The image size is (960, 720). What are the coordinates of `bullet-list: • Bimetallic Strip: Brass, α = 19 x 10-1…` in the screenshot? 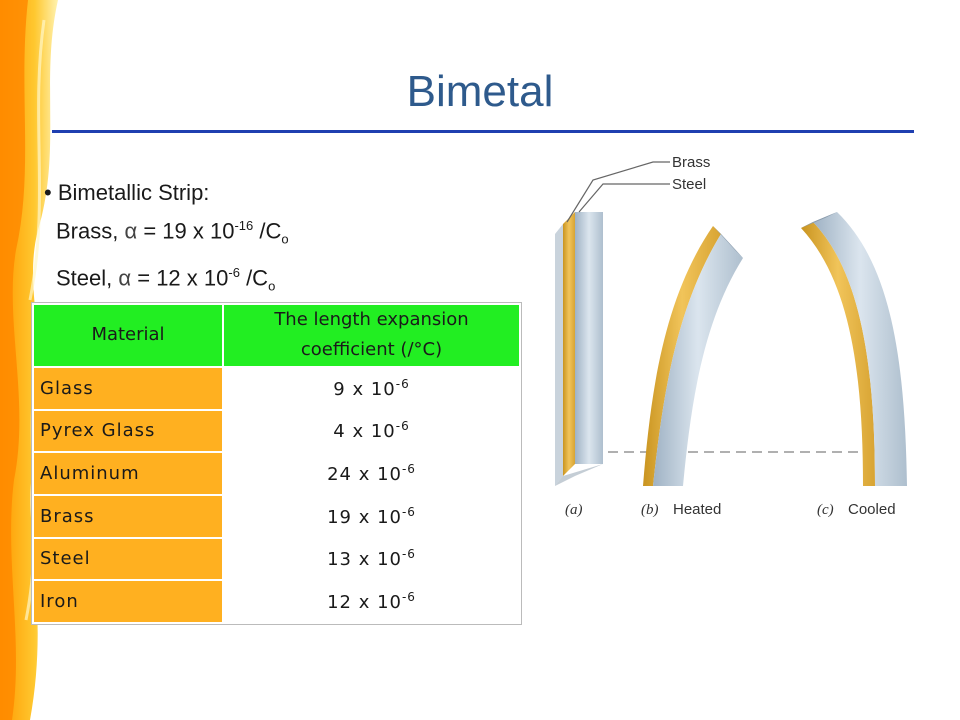 It's located at (166, 239).